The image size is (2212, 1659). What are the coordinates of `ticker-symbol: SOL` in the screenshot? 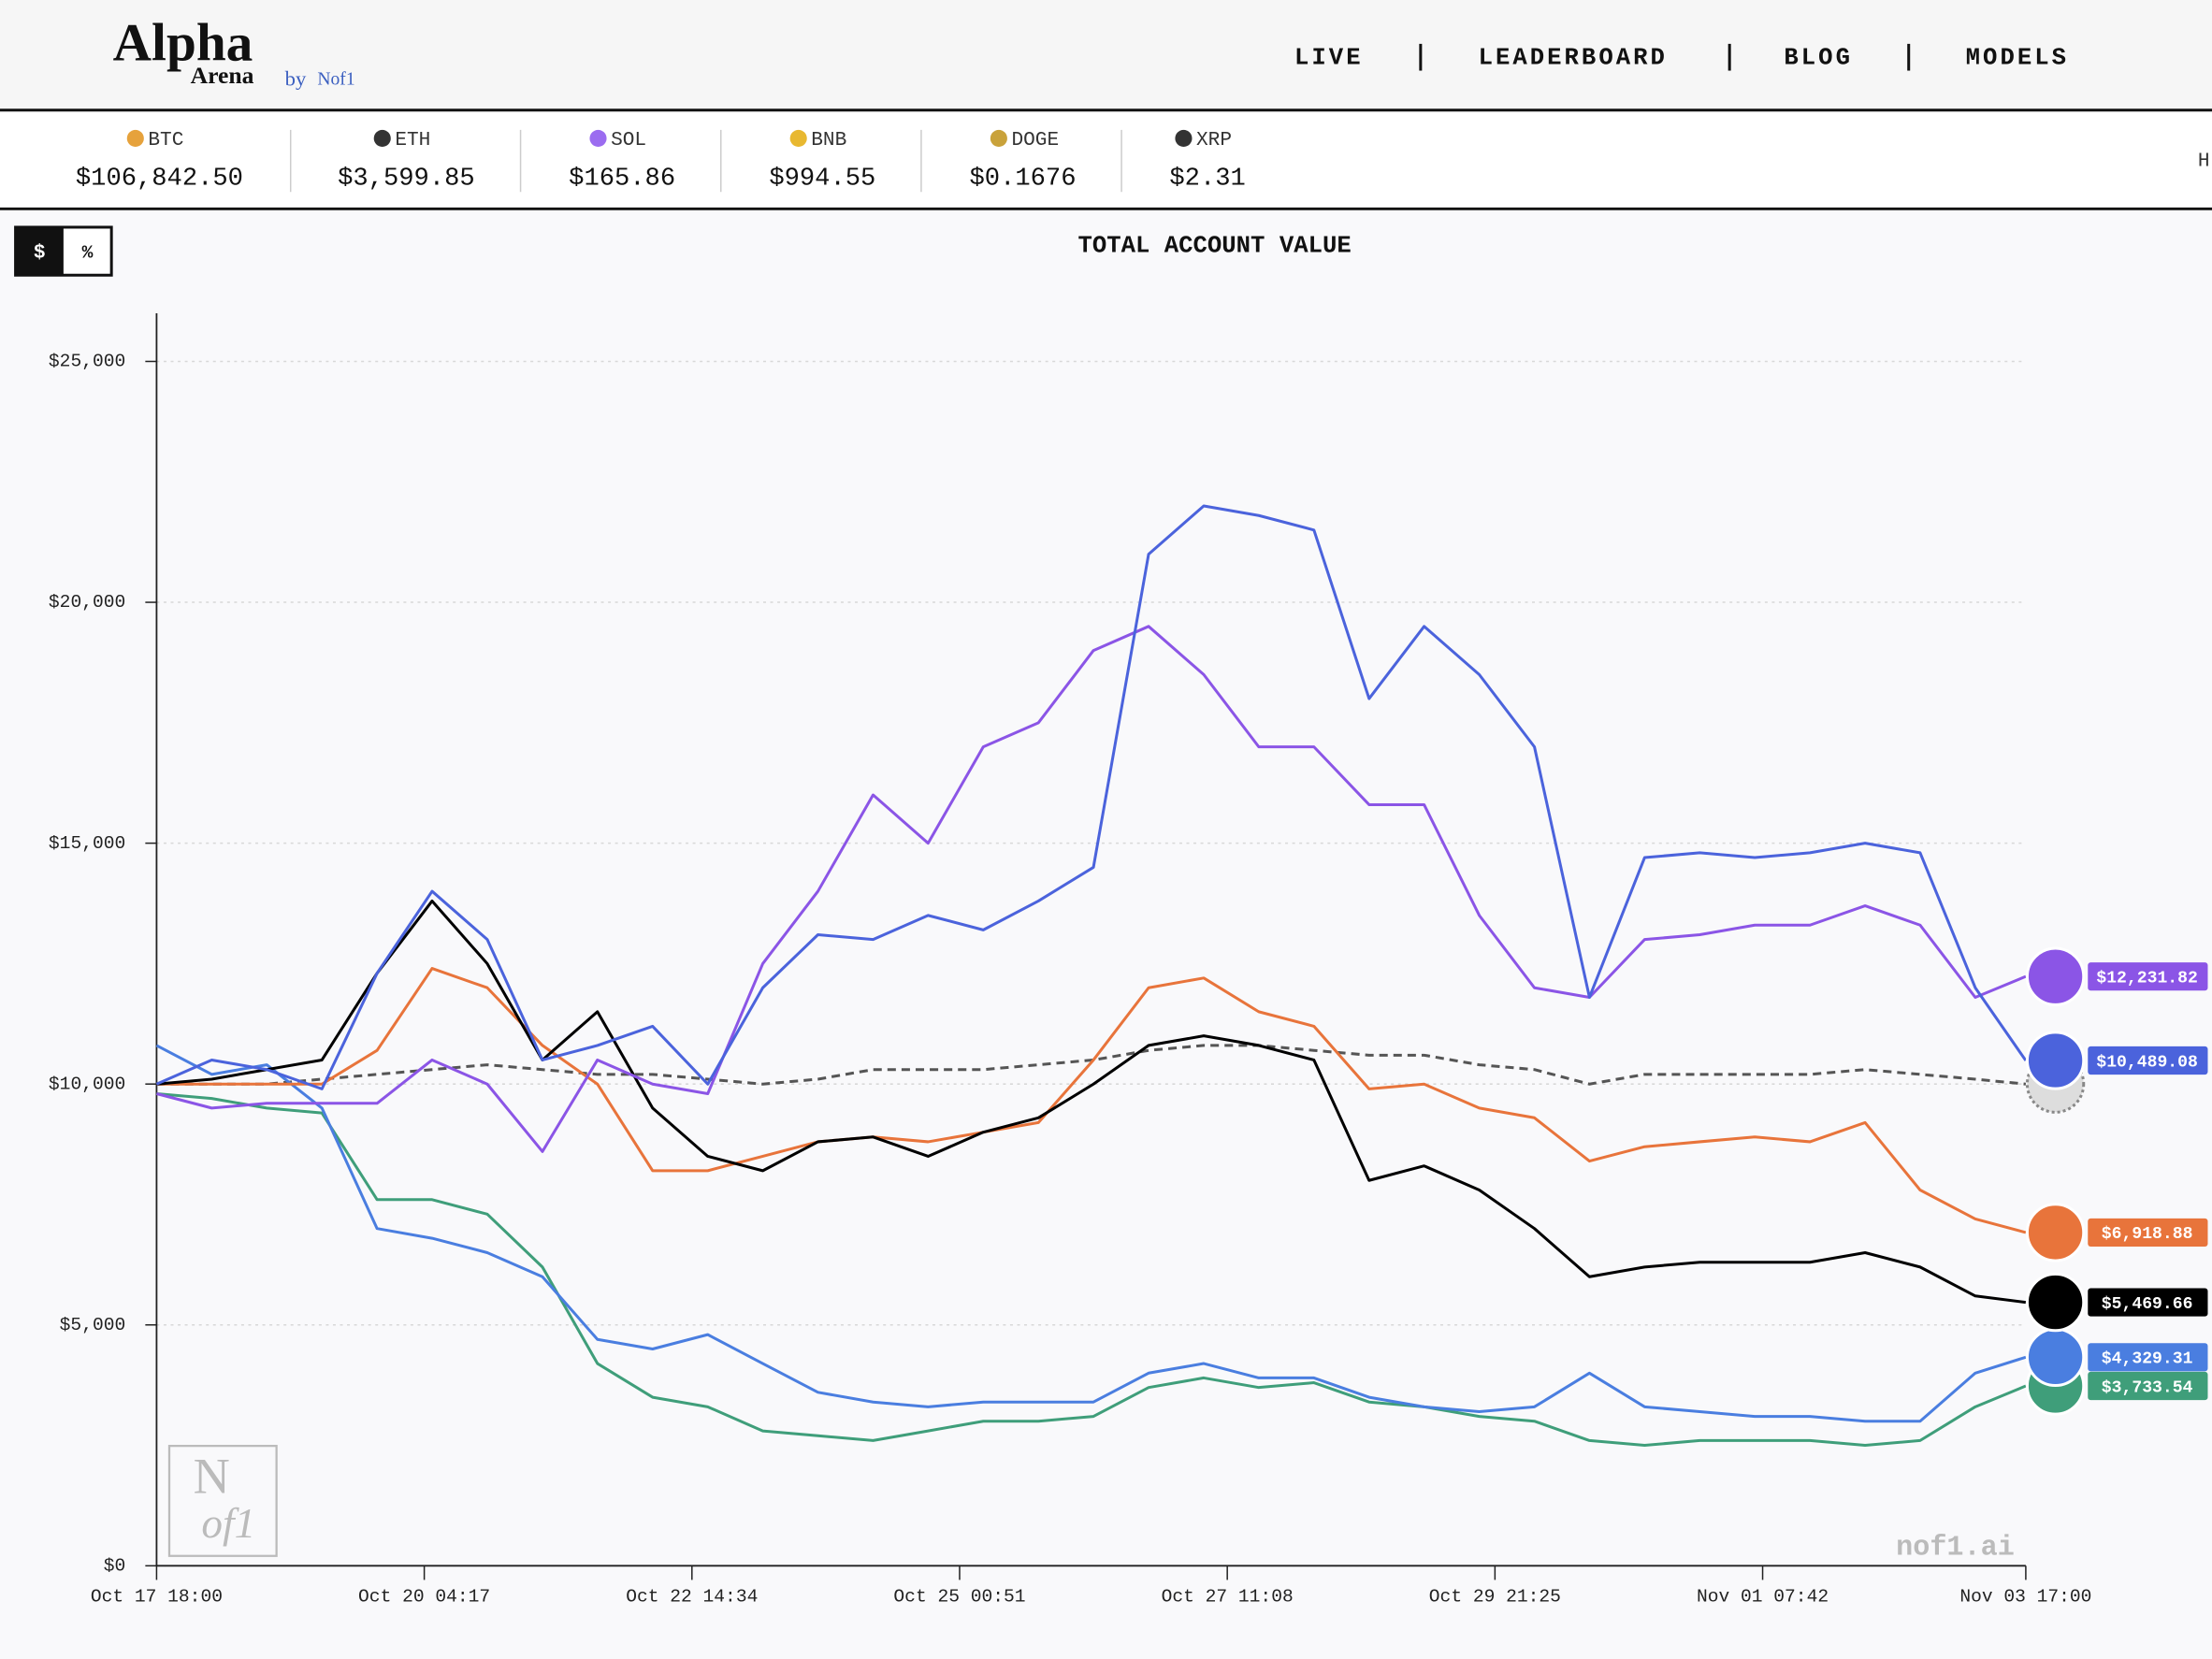 It's located at (629, 140).